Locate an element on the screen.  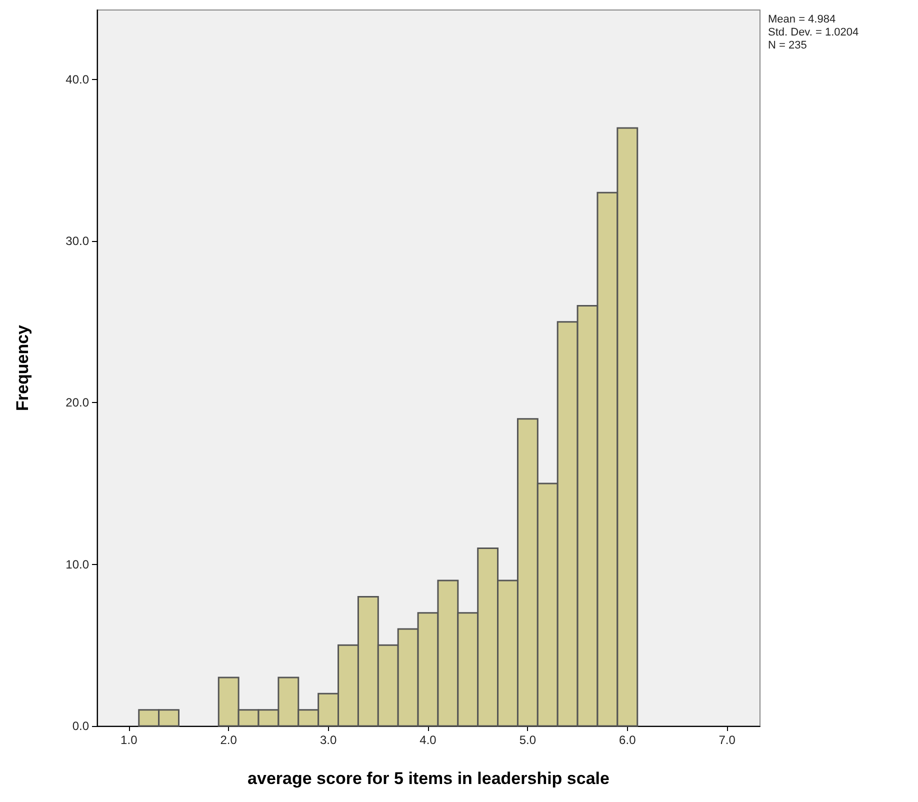
y-tick-label: 20.0 is located at coordinates (78, 403).